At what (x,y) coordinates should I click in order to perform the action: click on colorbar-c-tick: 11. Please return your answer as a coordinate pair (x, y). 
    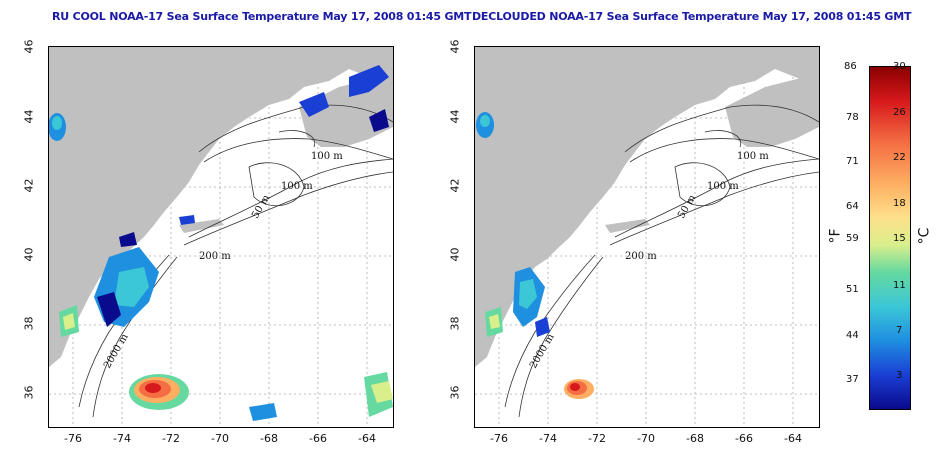
    Looking at the image, I should click on (899, 285).